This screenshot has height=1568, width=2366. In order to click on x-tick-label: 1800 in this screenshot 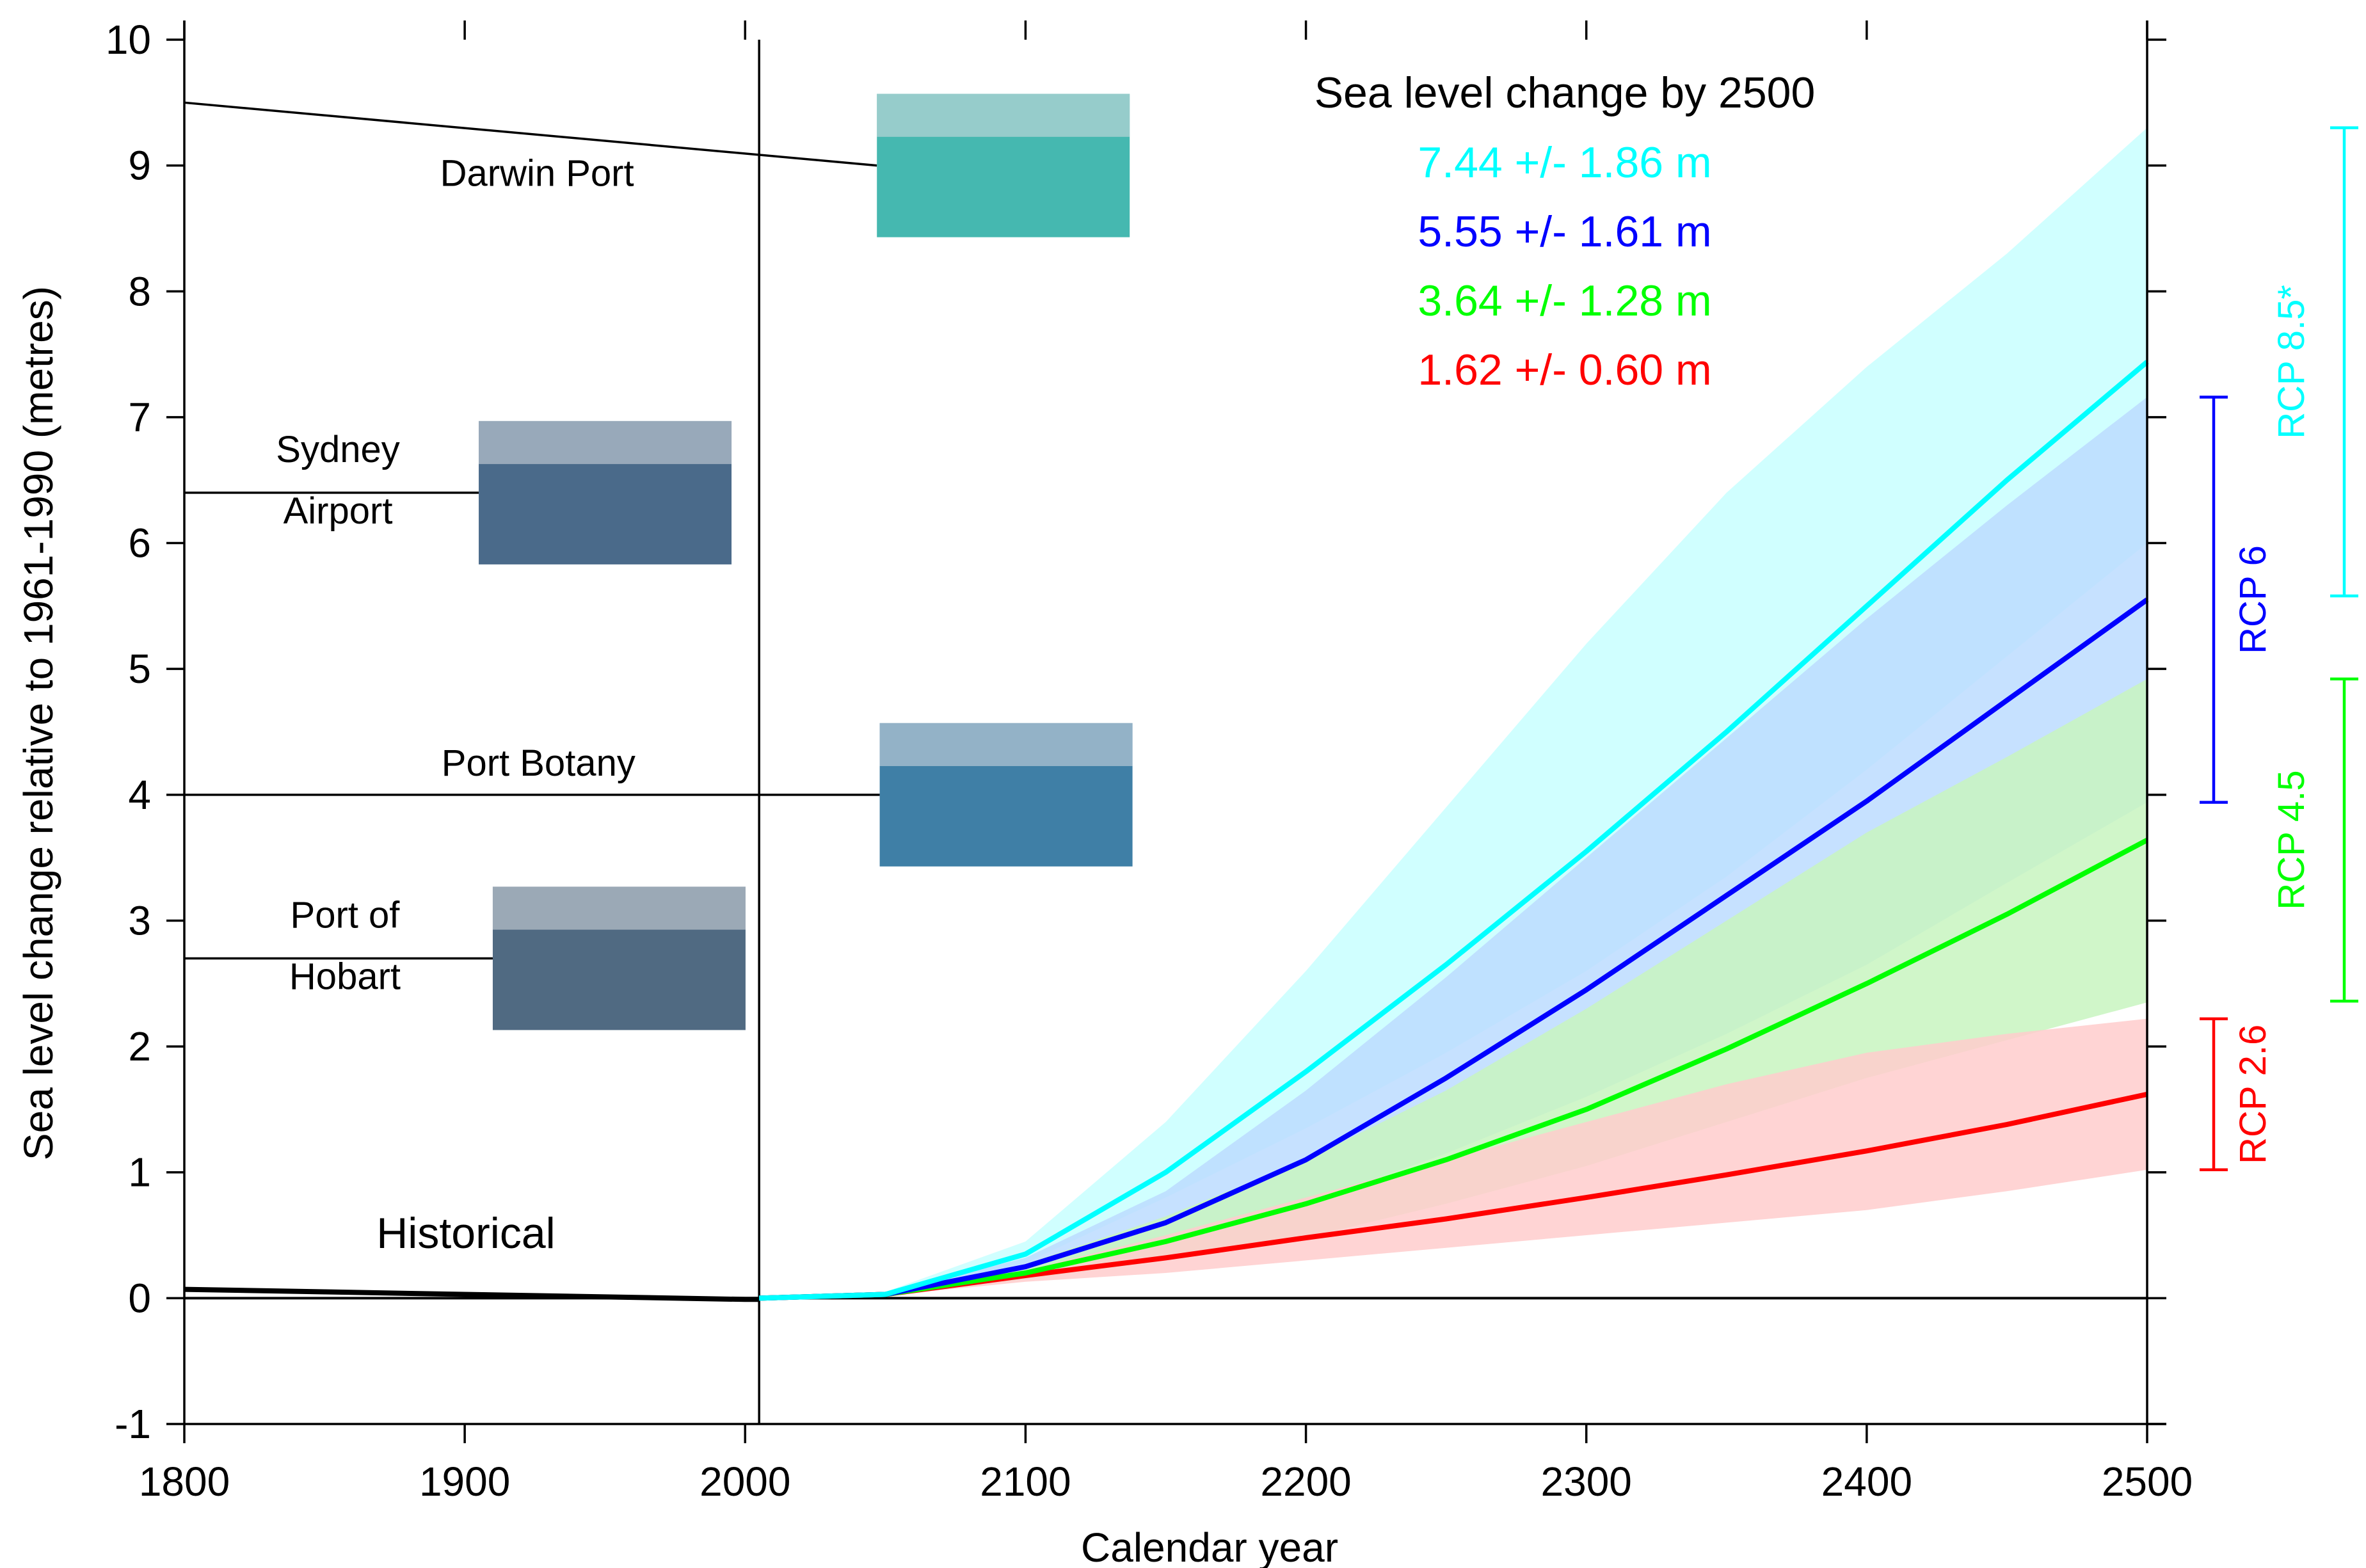, I will do `click(184, 1482)`.